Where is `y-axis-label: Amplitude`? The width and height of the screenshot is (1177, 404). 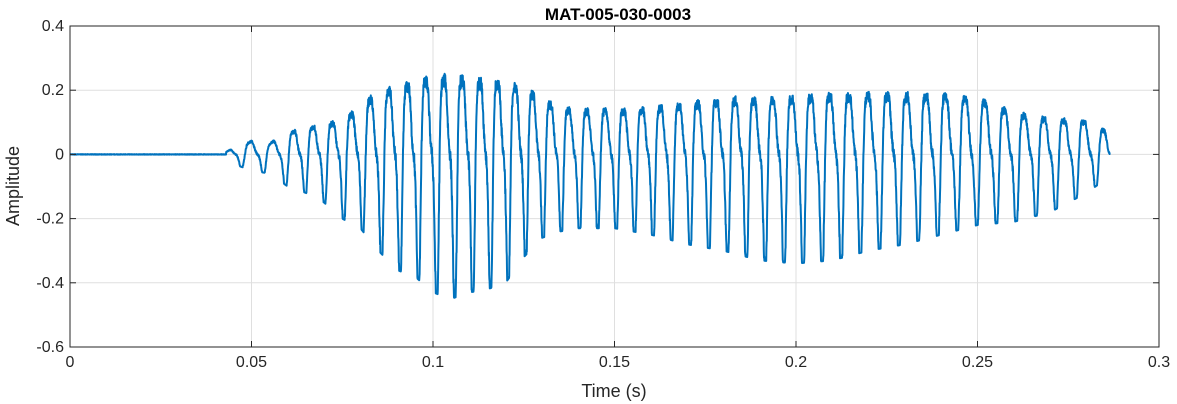 y-axis-label: Amplitude is located at coordinates (13, 186).